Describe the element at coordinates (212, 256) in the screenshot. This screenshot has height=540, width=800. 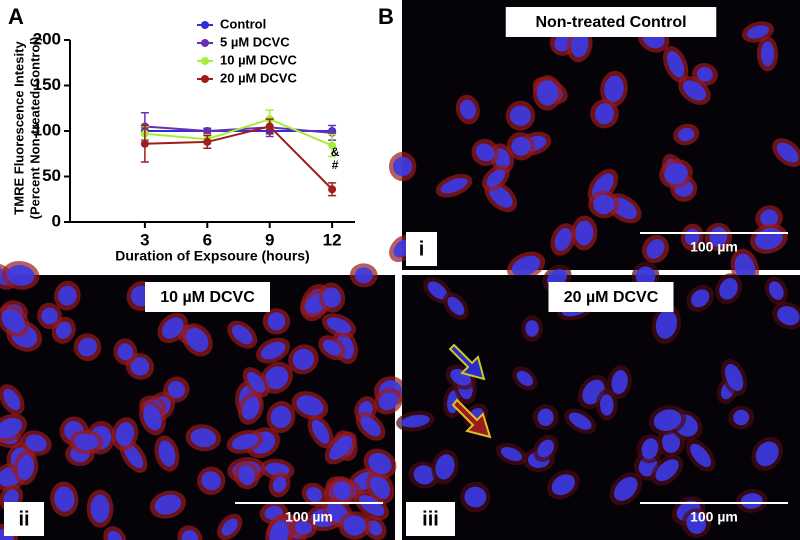
I see `x-axis-label: Duration of Expsoure (hours)` at that location.